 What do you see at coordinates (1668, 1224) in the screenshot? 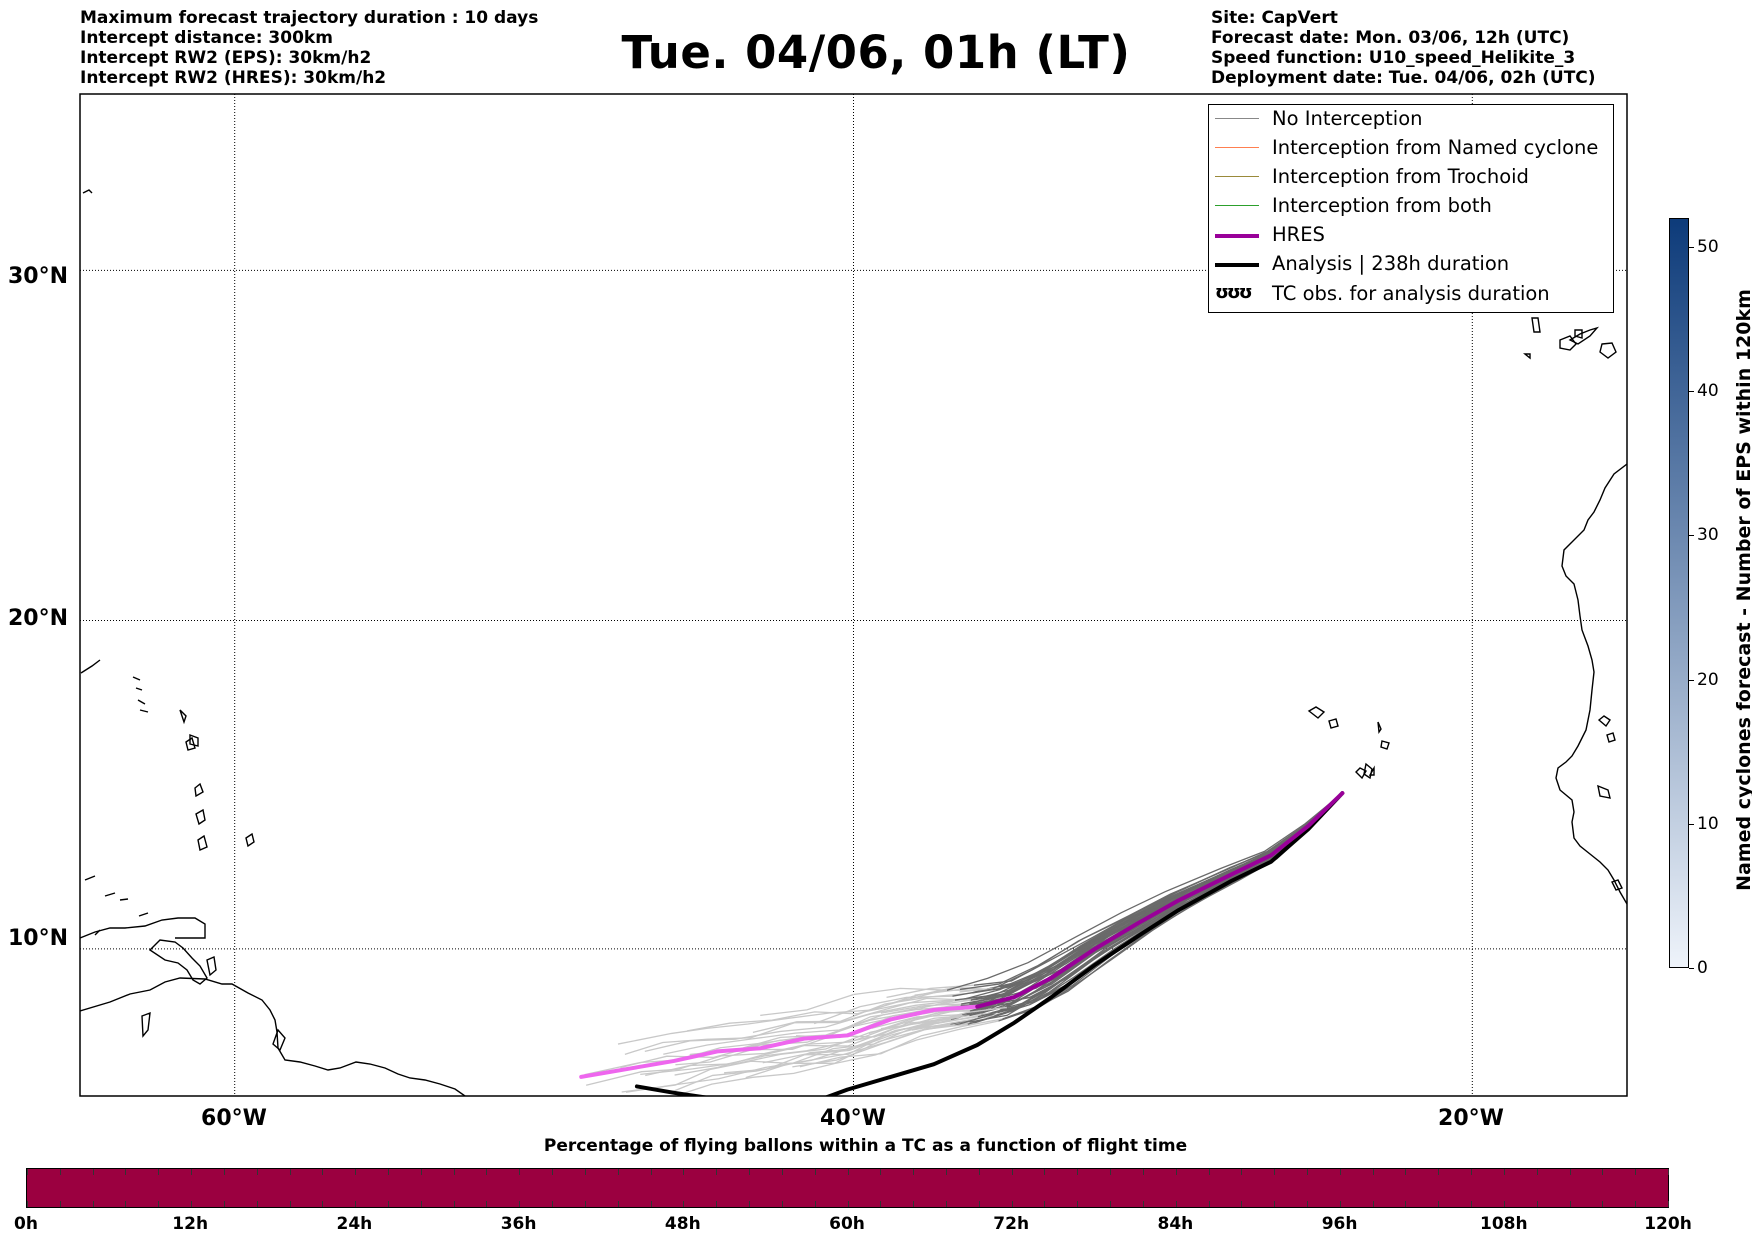
I see `flight-time-tick-label: 120h` at bounding box center [1668, 1224].